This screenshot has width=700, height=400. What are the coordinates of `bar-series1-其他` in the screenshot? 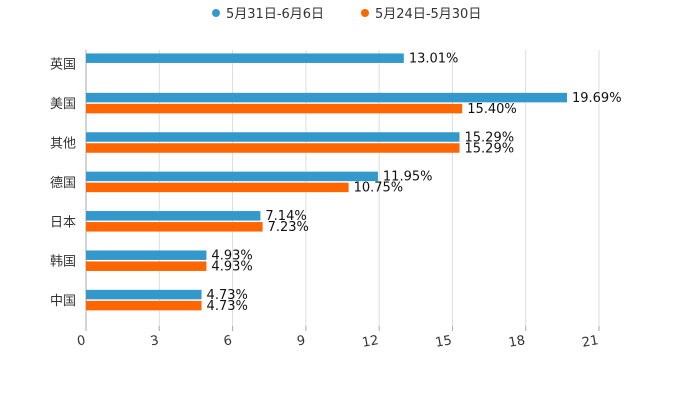 It's located at (273, 137).